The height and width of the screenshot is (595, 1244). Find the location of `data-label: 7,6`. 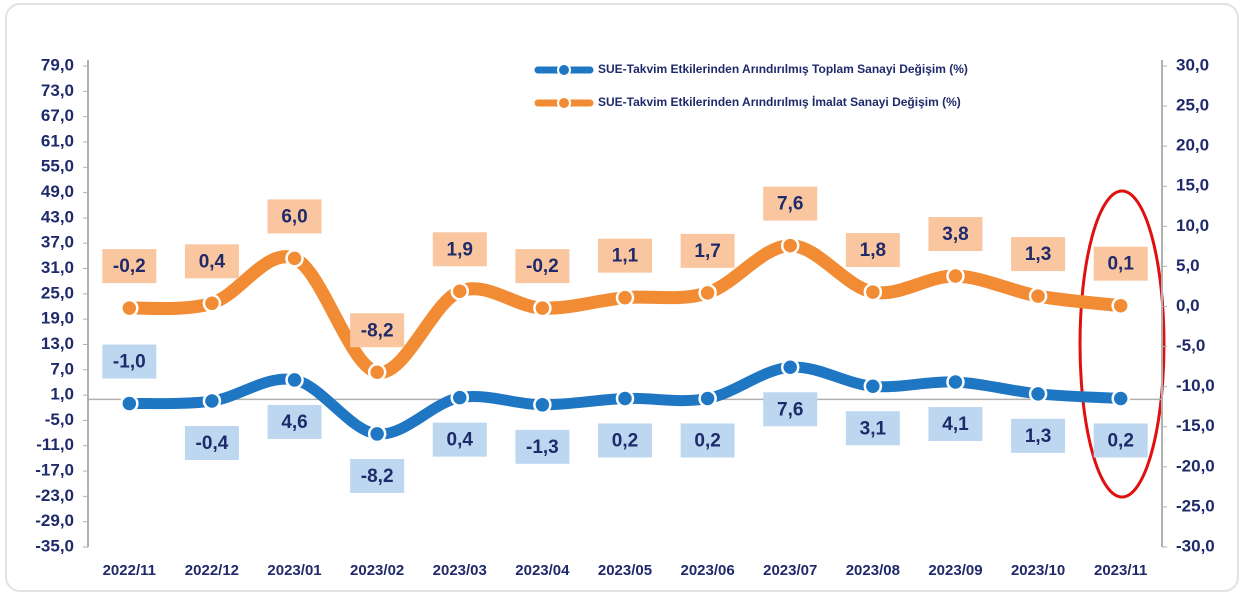

data-label: 7,6 is located at coordinates (790, 409).